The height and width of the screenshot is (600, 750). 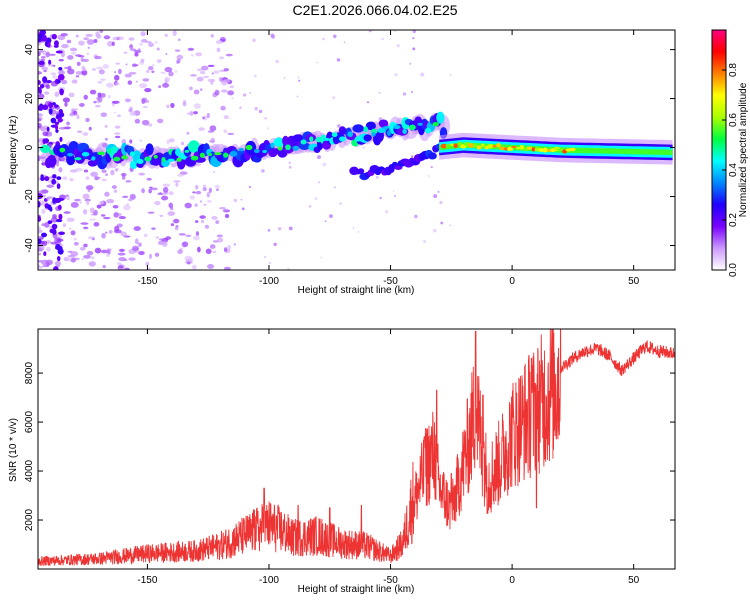 What do you see at coordinates (29, 373) in the screenshot?
I see `bottom-y-tick-label: 8000` at bounding box center [29, 373].